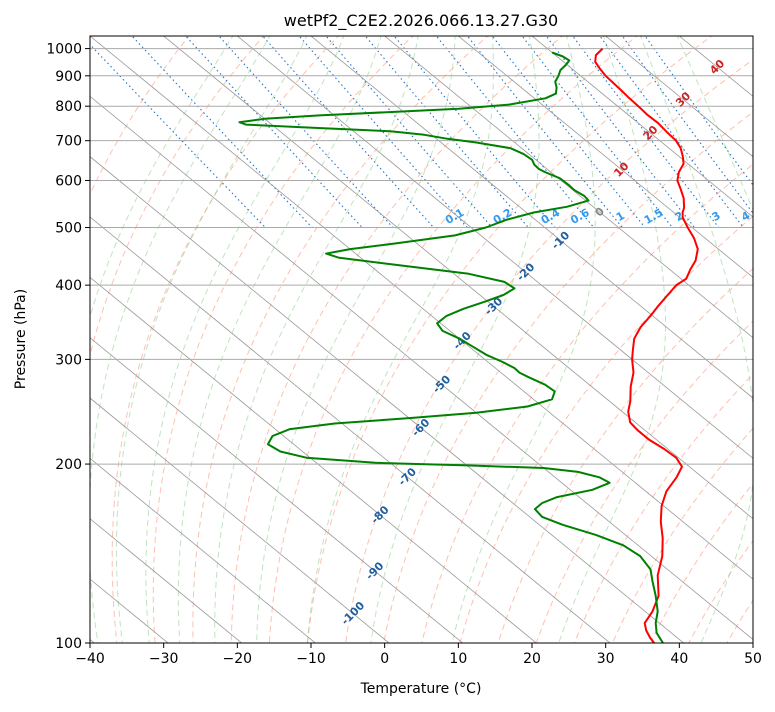 This screenshot has width=775, height=712. I want to click on x-tick-label: 0, so click(384, 659).